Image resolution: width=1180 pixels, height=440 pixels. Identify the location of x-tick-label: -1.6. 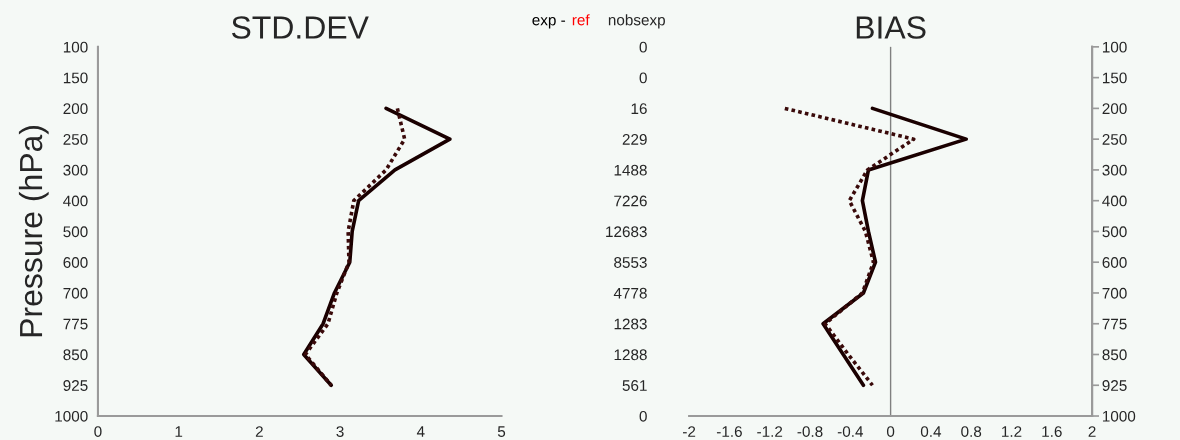
(729, 431).